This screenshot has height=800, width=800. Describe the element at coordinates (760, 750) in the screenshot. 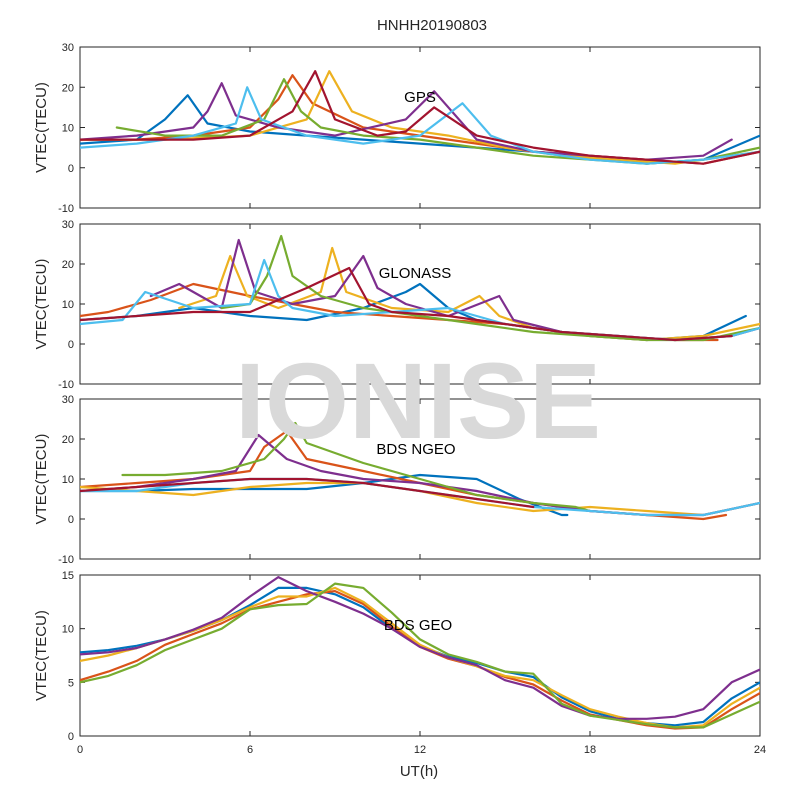

I see `x-tick-label: 24` at that location.